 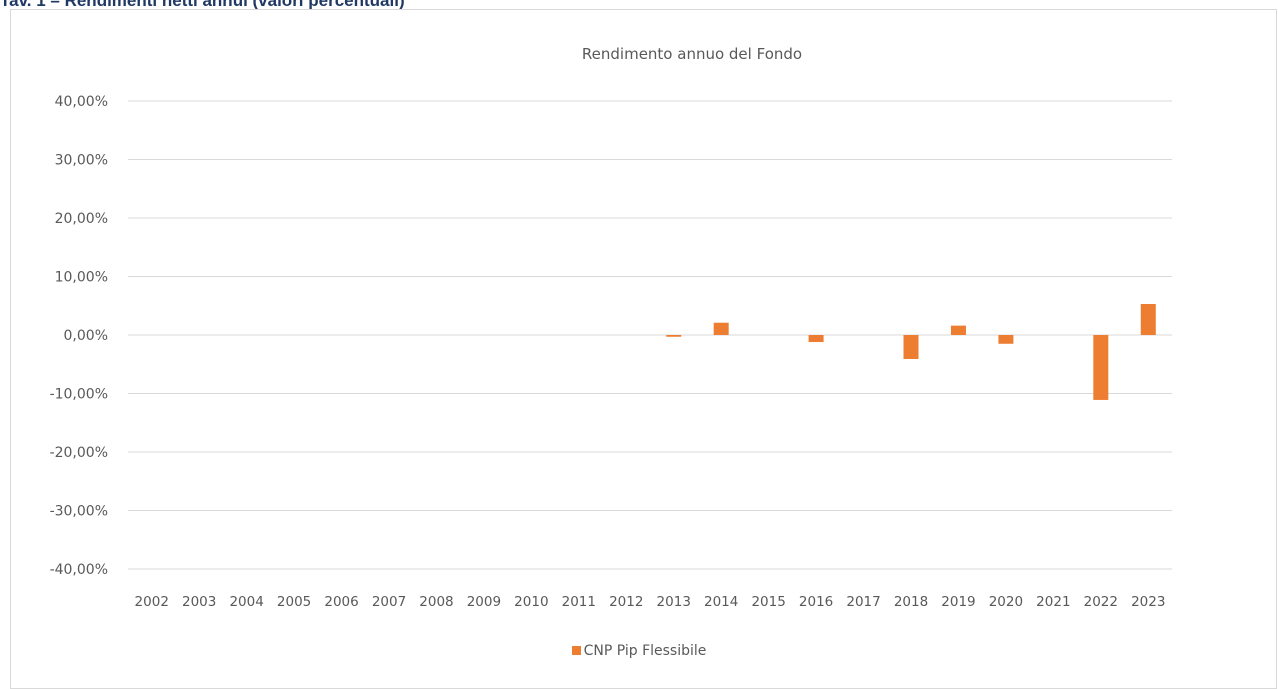 I want to click on x-tick-label: 2005, so click(x=294, y=602).